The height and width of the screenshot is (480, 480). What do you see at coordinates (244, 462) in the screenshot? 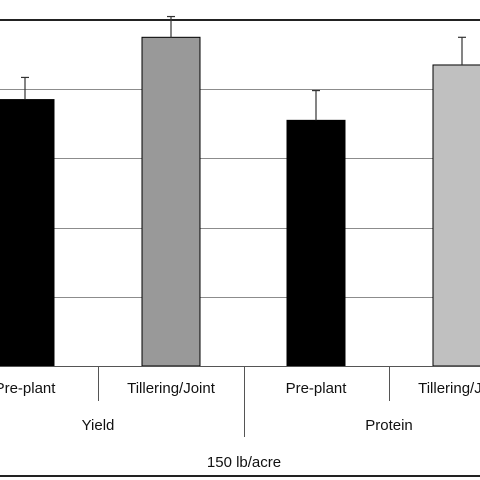
I see `group-axis-label: 150 lb/acre` at bounding box center [244, 462].